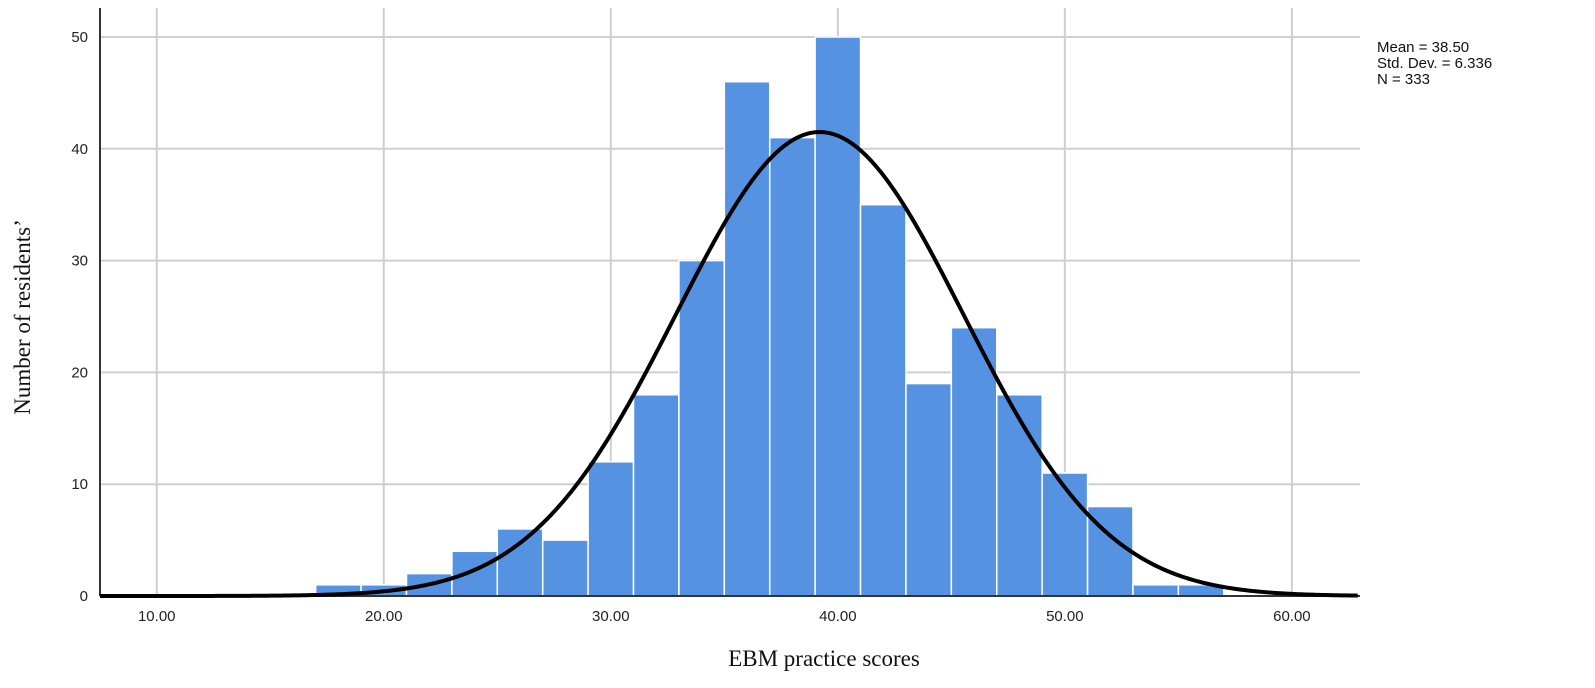 The width and height of the screenshot is (1595, 688). I want to click on y-tick-label: 50, so click(79, 37).